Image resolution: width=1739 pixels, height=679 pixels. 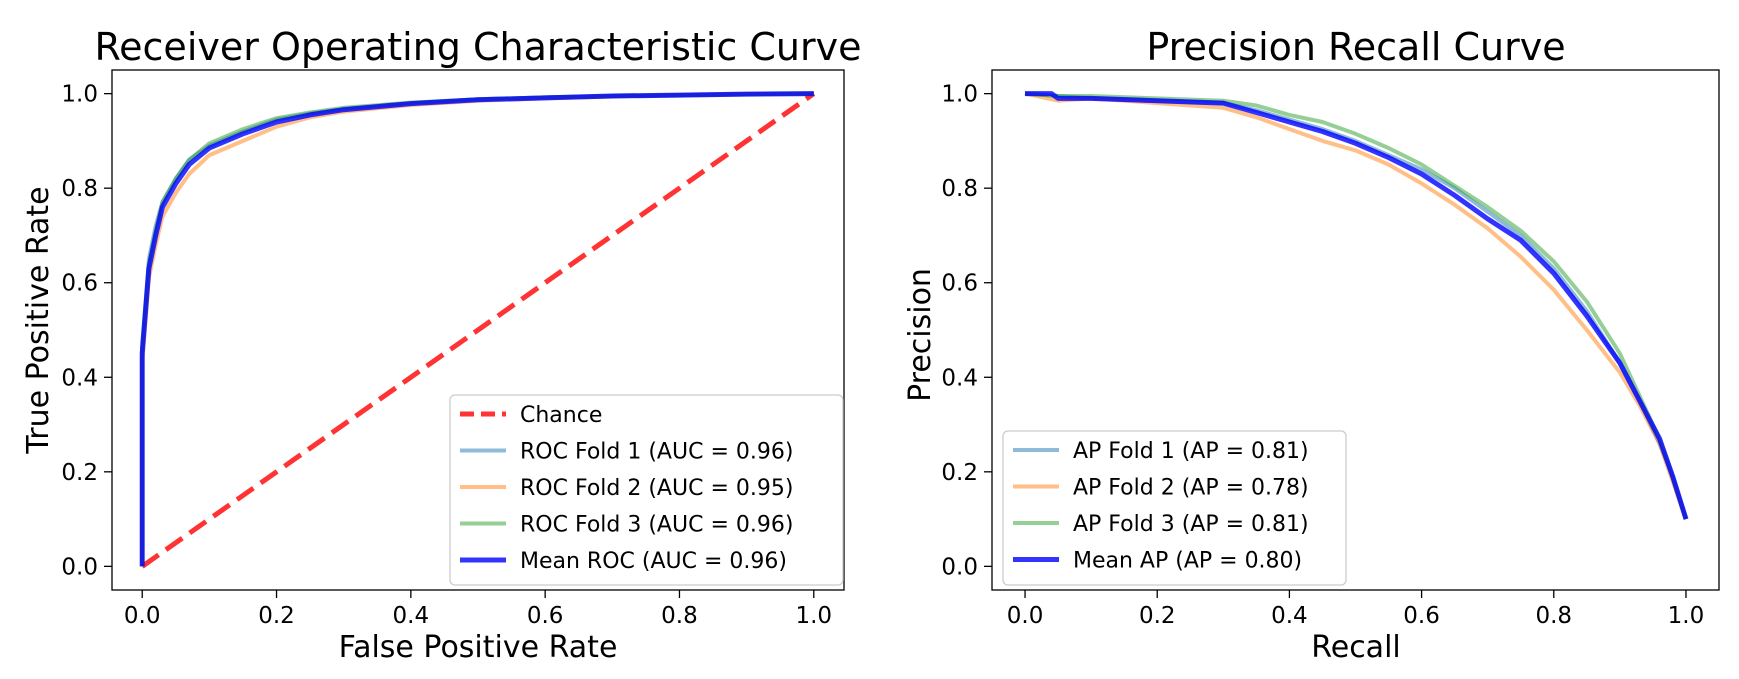 I want to click on roc-x-tick-label: 1.0, so click(x=813, y=616).